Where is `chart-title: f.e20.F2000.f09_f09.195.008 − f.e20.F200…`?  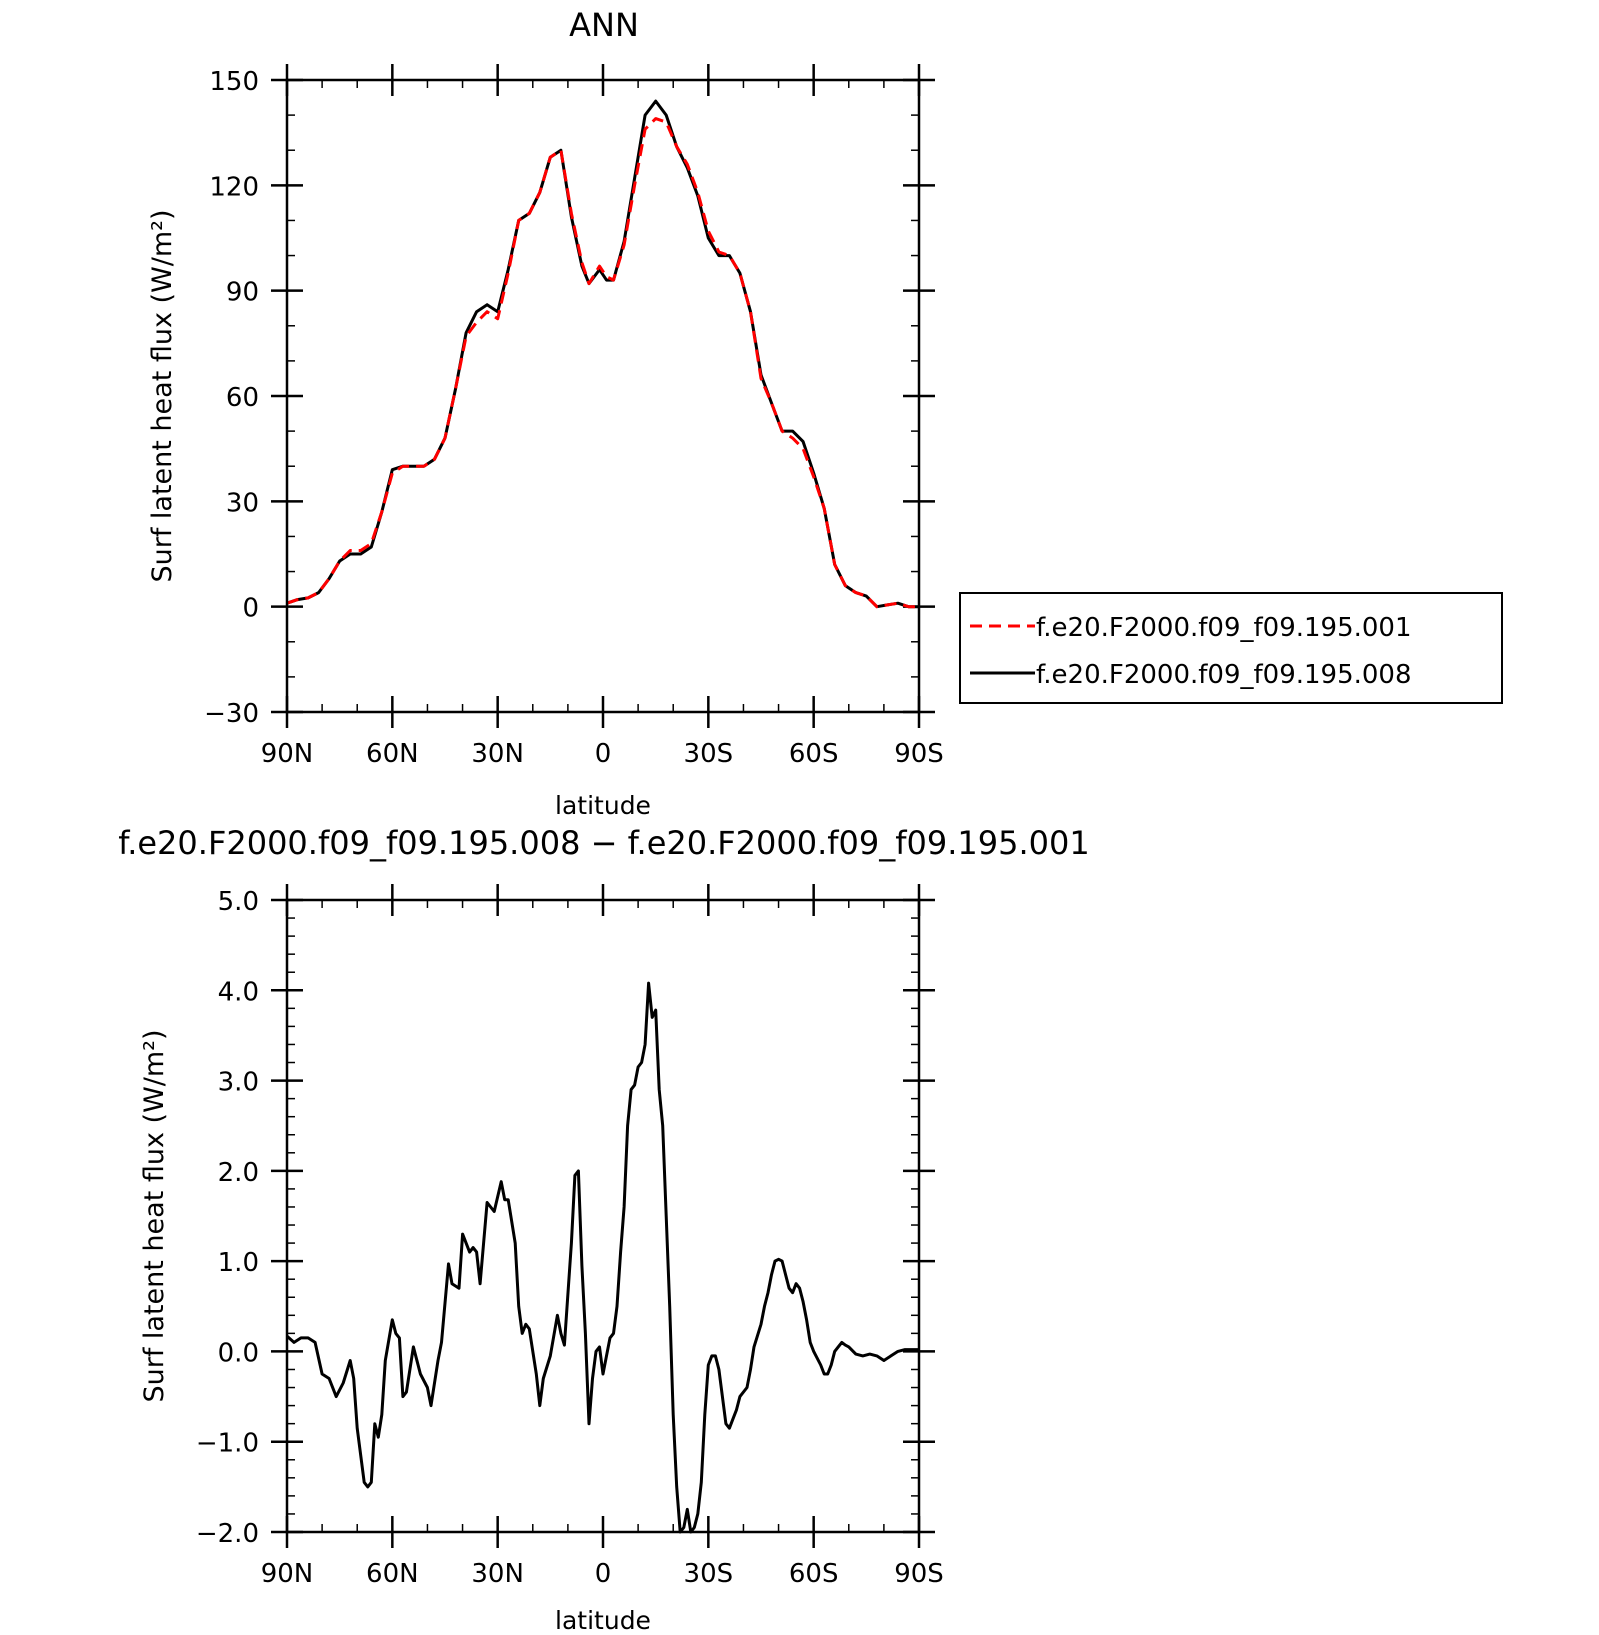 chart-title: f.e20.F2000.f09_f09.195.008 − f.e20.F200… is located at coordinates (604, 843).